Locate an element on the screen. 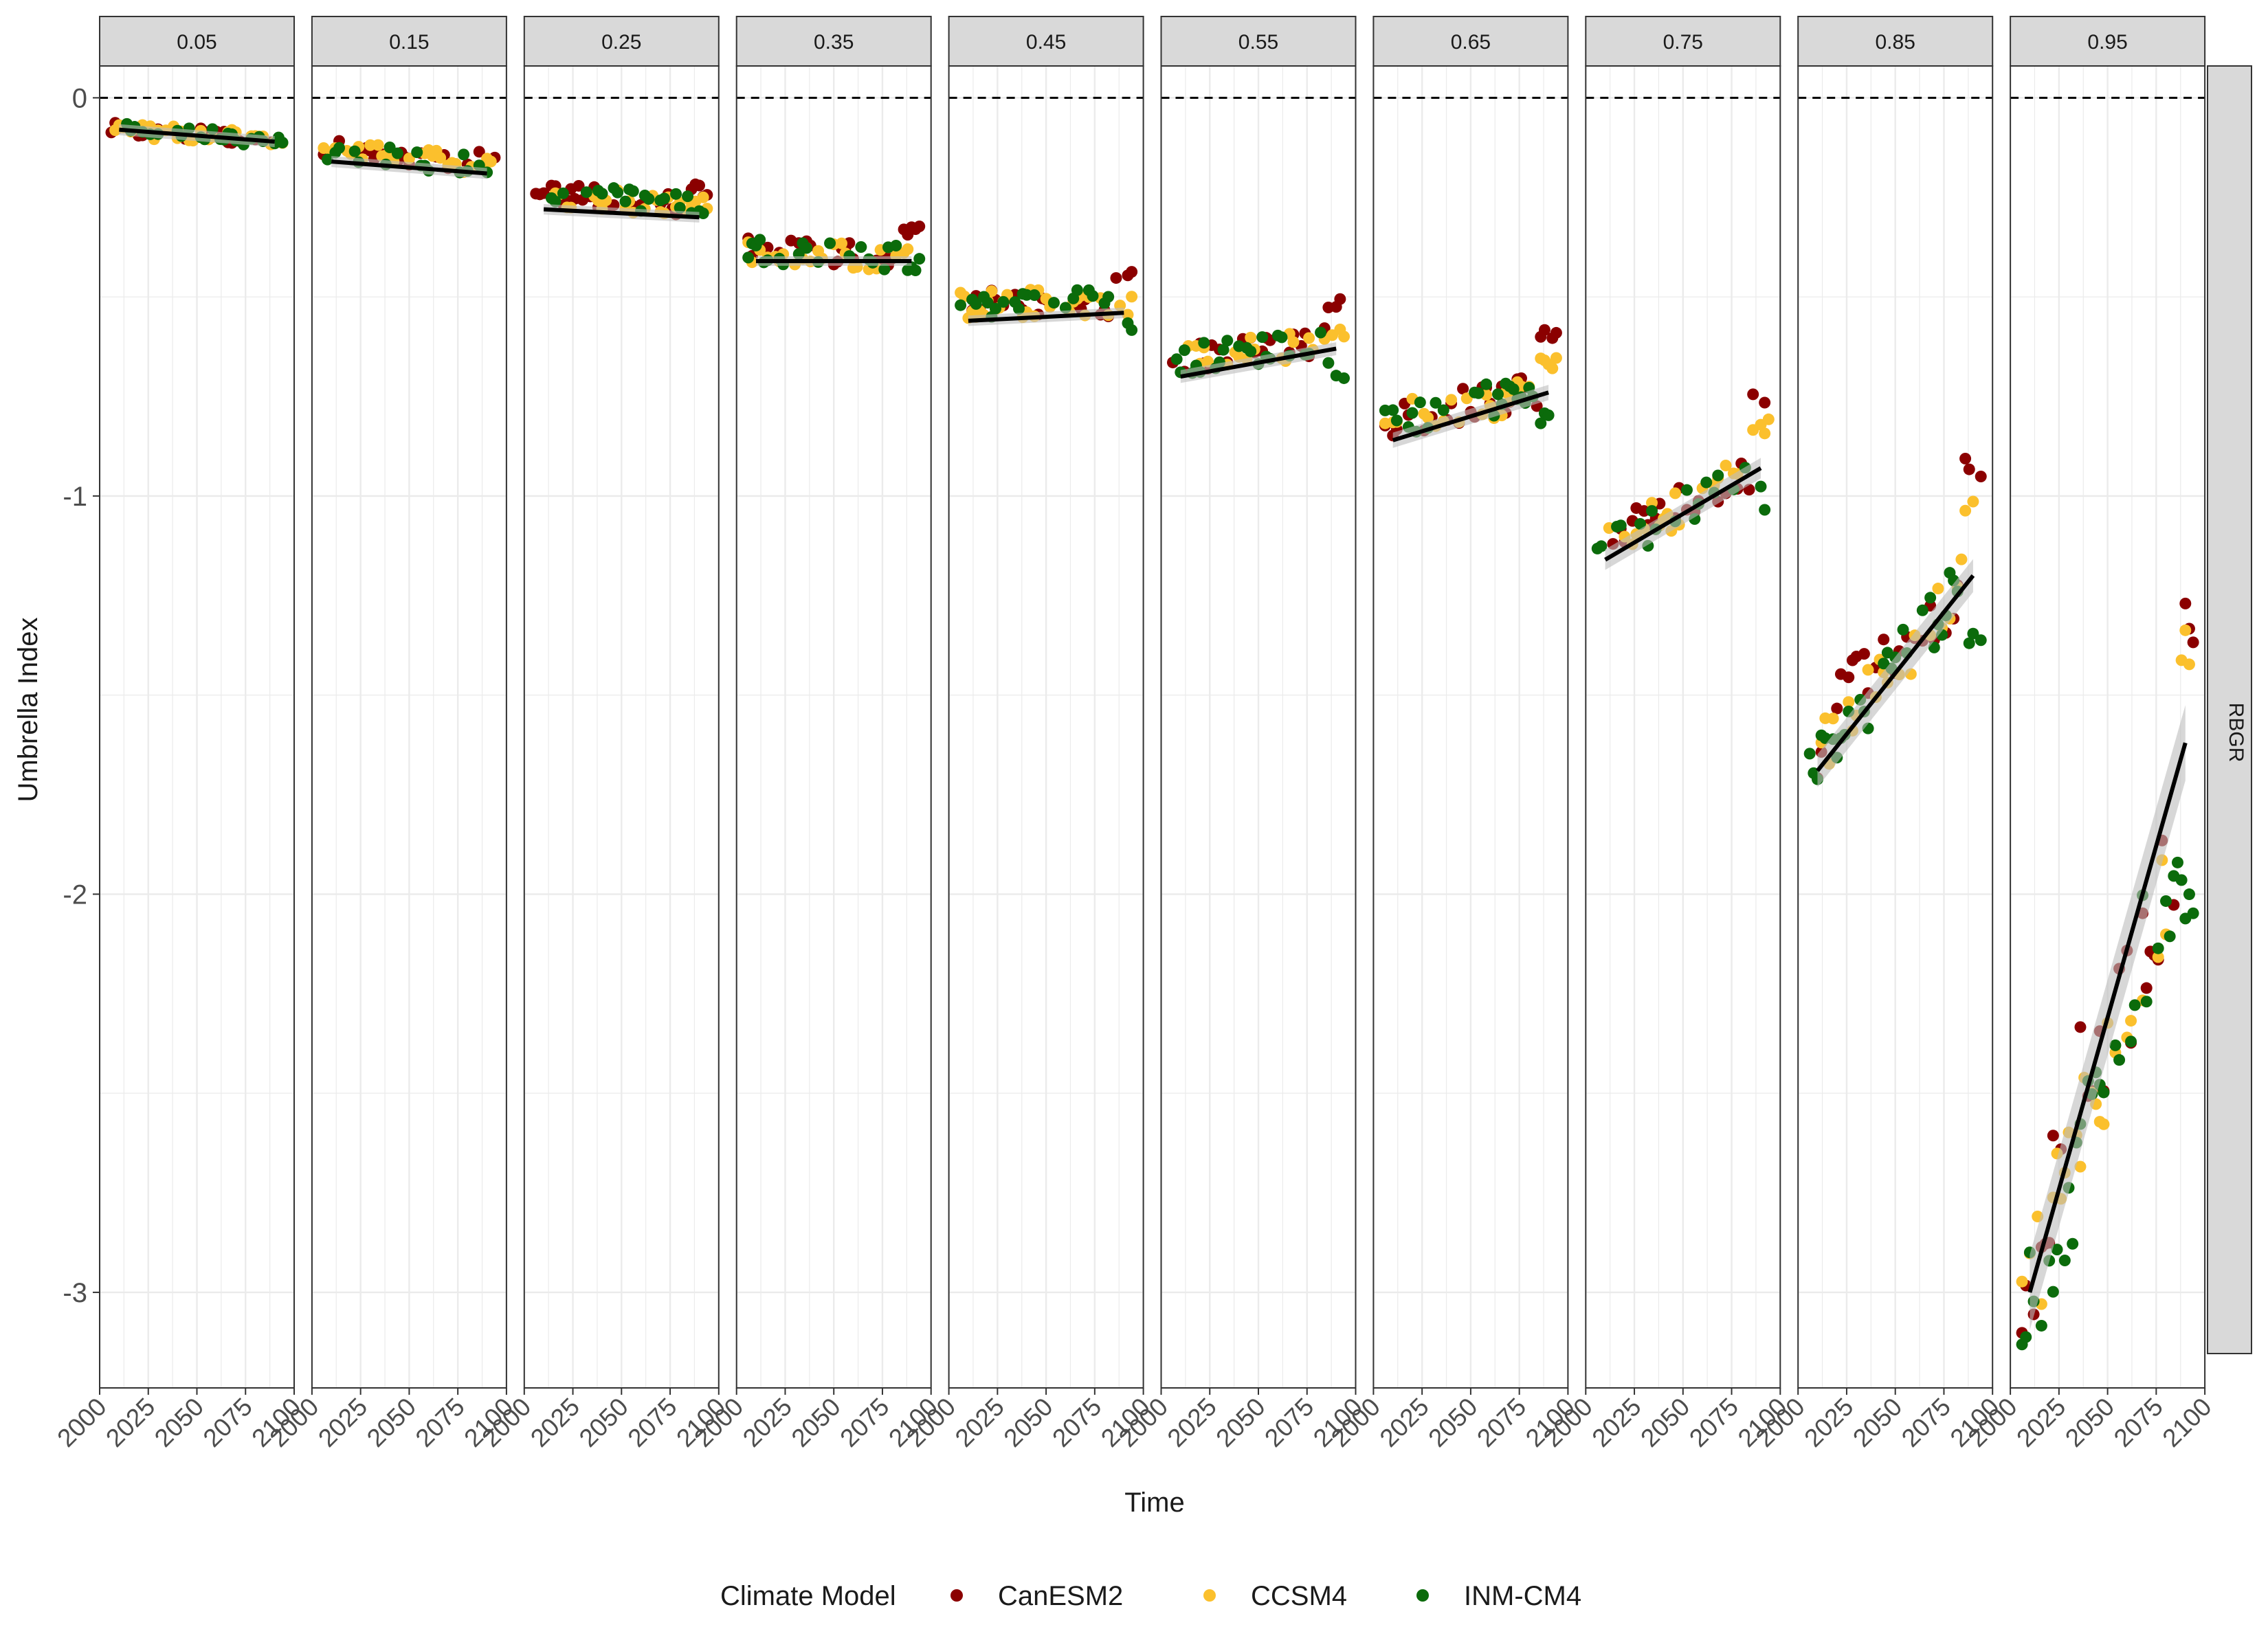 The image size is (2268, 1649). facet-strip: 0.15 is located at coordinates (409, 41).